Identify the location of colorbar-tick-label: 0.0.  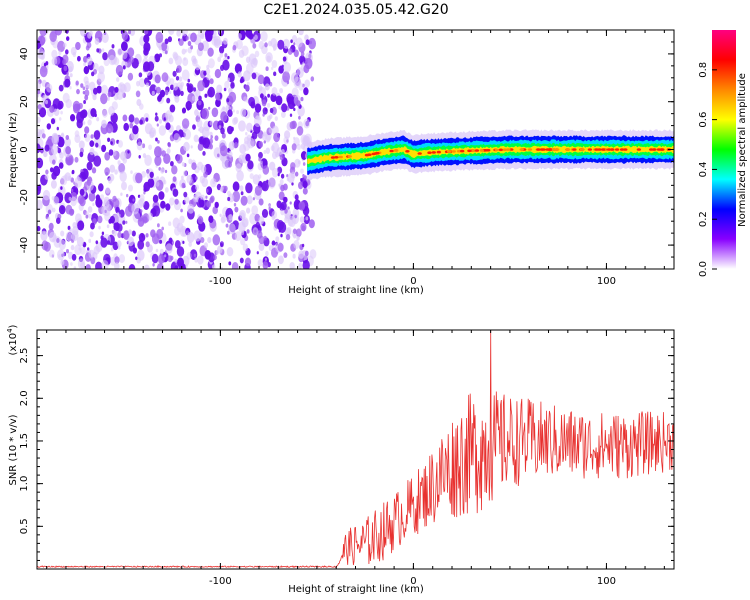
(703, 269).